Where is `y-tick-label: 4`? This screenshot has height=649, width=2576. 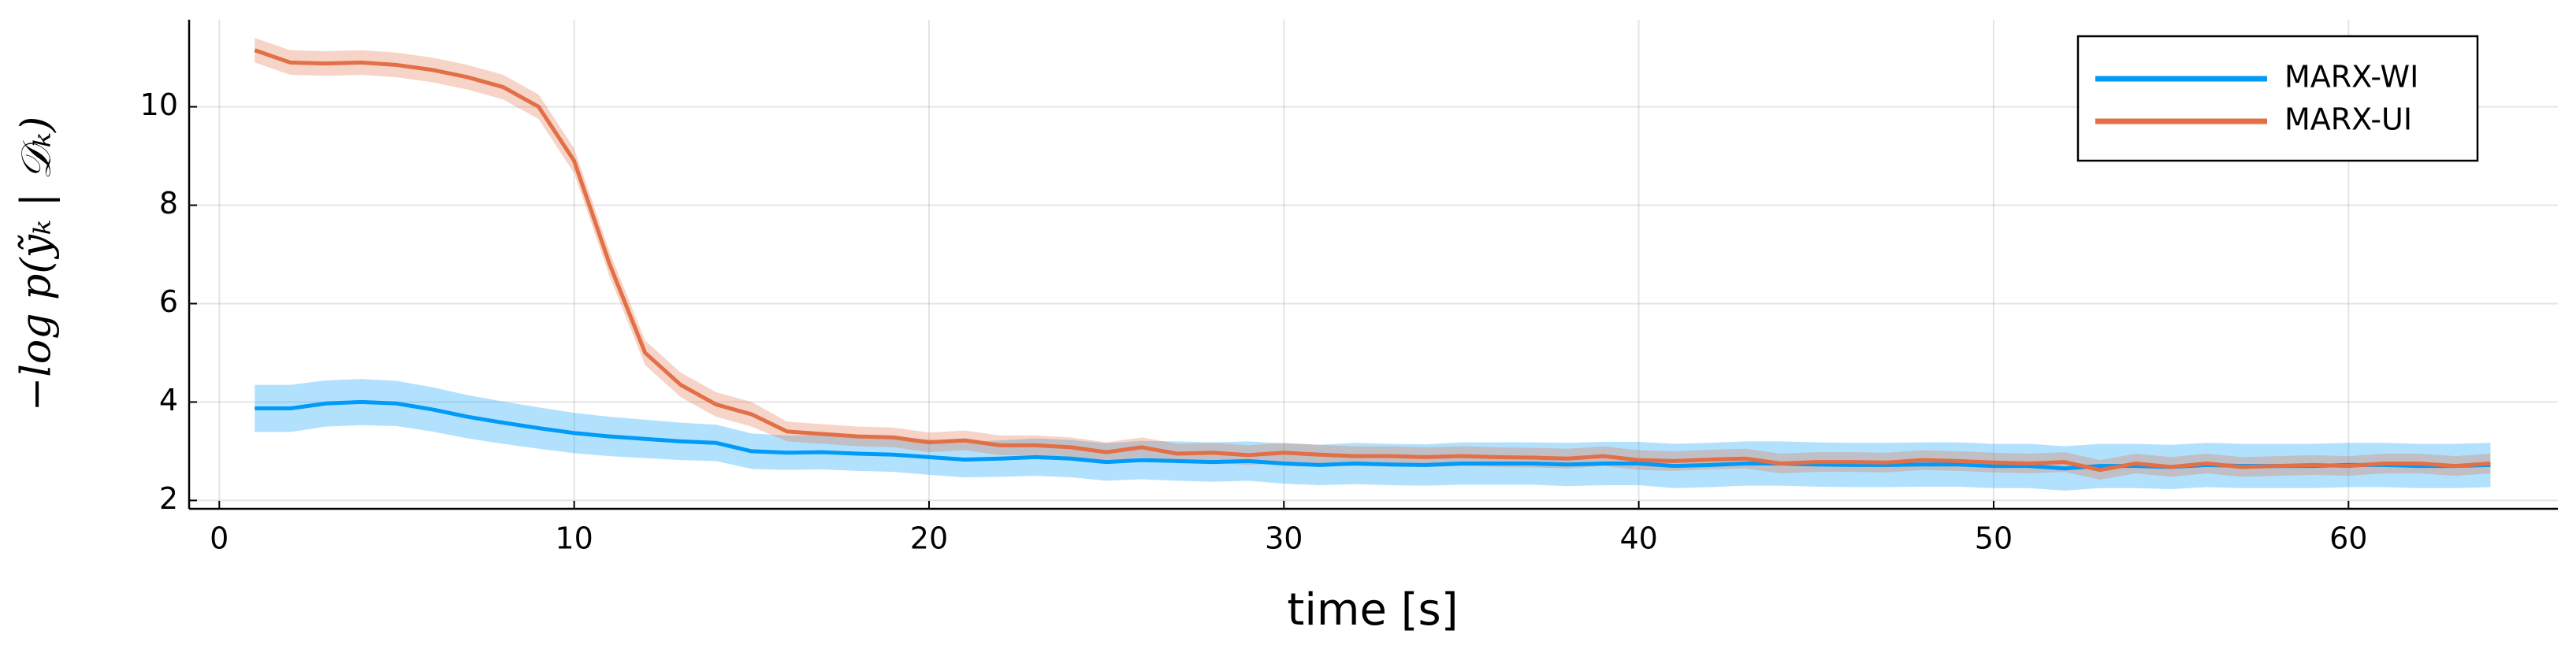
y-tick-label: 4 is located at coordinates (168, 400).